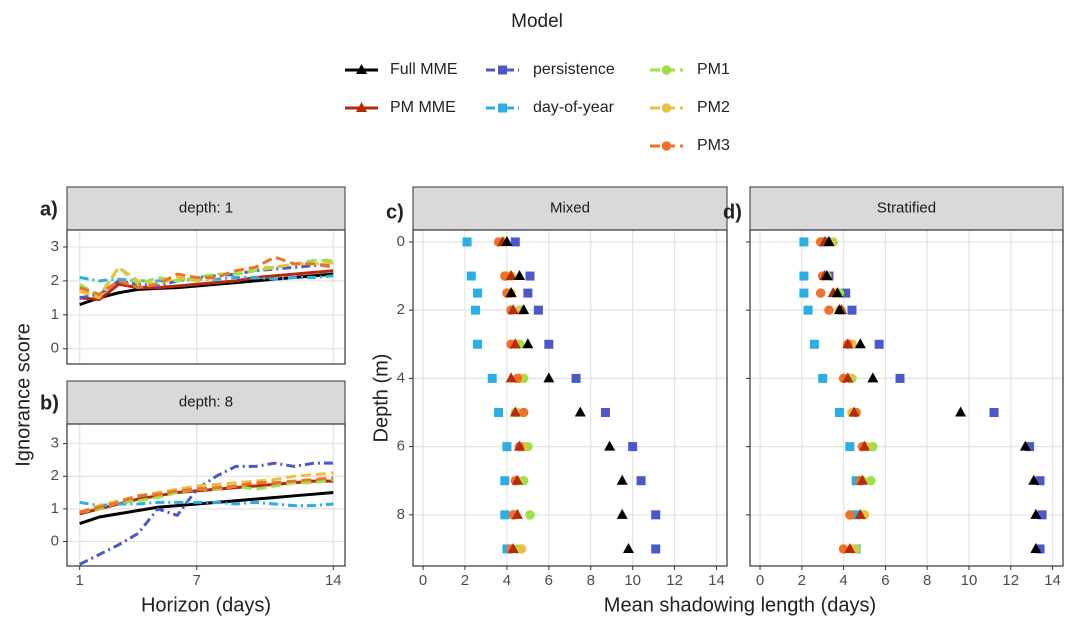 This screenshot has width=1073, height=619. What do you see at coordinates (465, 580) in the screenshot?
I see `x-tick-label: 2` at bounding box center [465, 580].